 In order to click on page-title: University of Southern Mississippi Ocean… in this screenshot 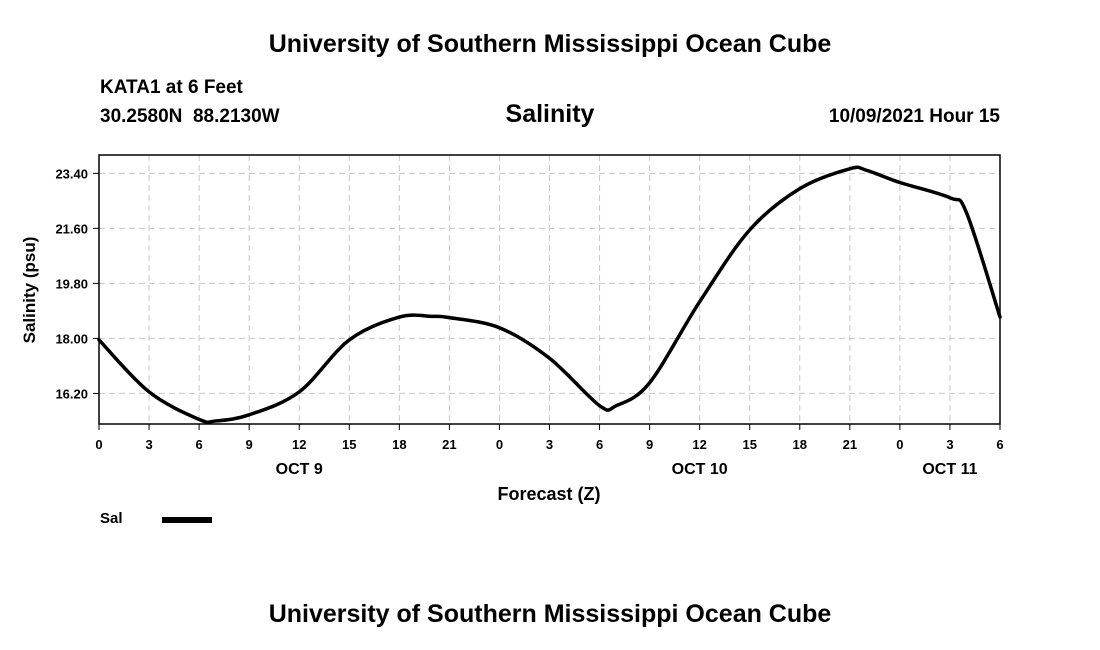, I will do `click(550, 44)`.